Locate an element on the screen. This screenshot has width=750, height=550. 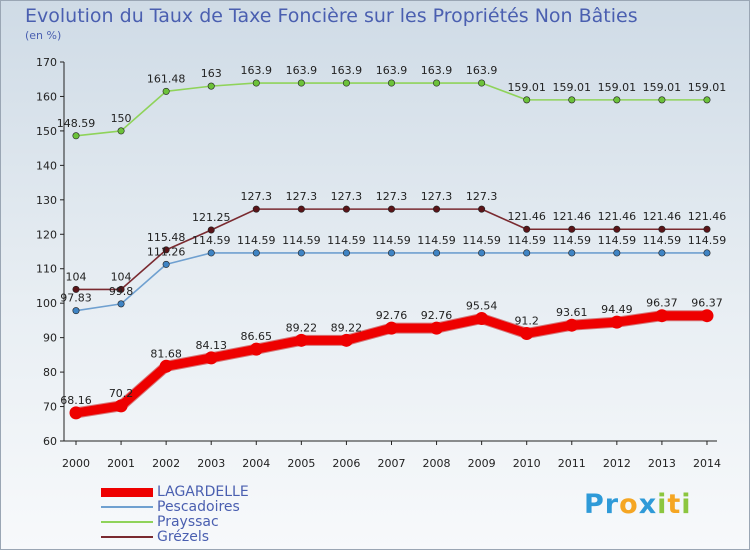
series-prayssac is located at coordinates (391, 109).